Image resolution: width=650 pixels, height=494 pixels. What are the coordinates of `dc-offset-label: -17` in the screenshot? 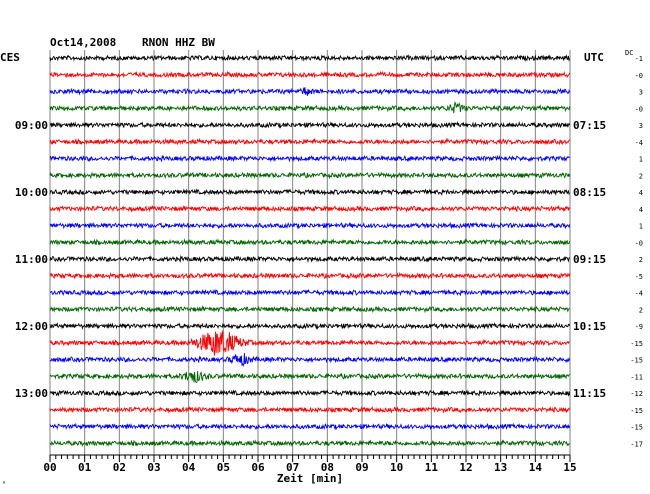 It's located at (636, 444).